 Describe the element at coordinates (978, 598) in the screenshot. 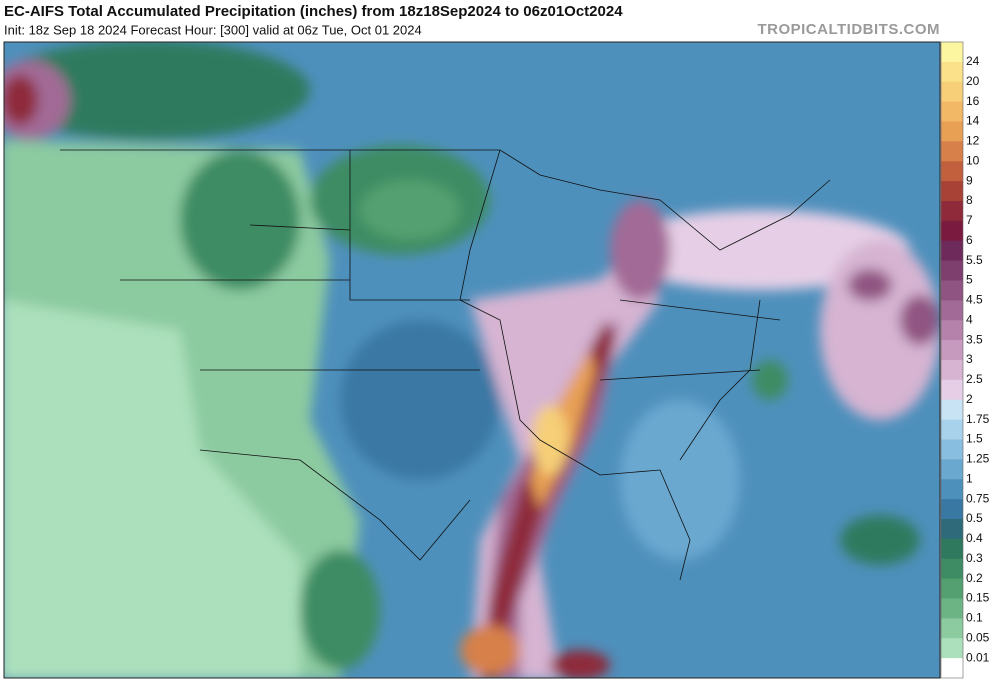

I see `colorbar-label: 0.15` at that location.